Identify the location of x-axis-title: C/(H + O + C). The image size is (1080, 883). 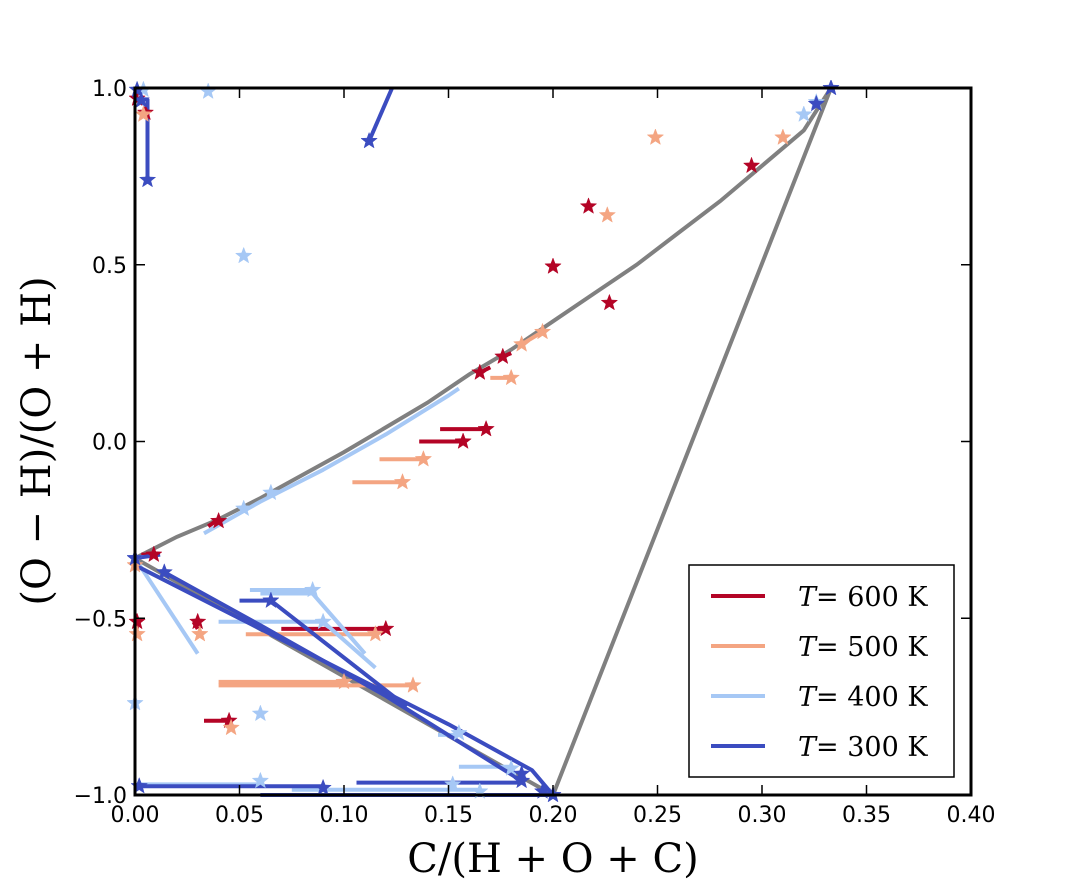
(552, 859).